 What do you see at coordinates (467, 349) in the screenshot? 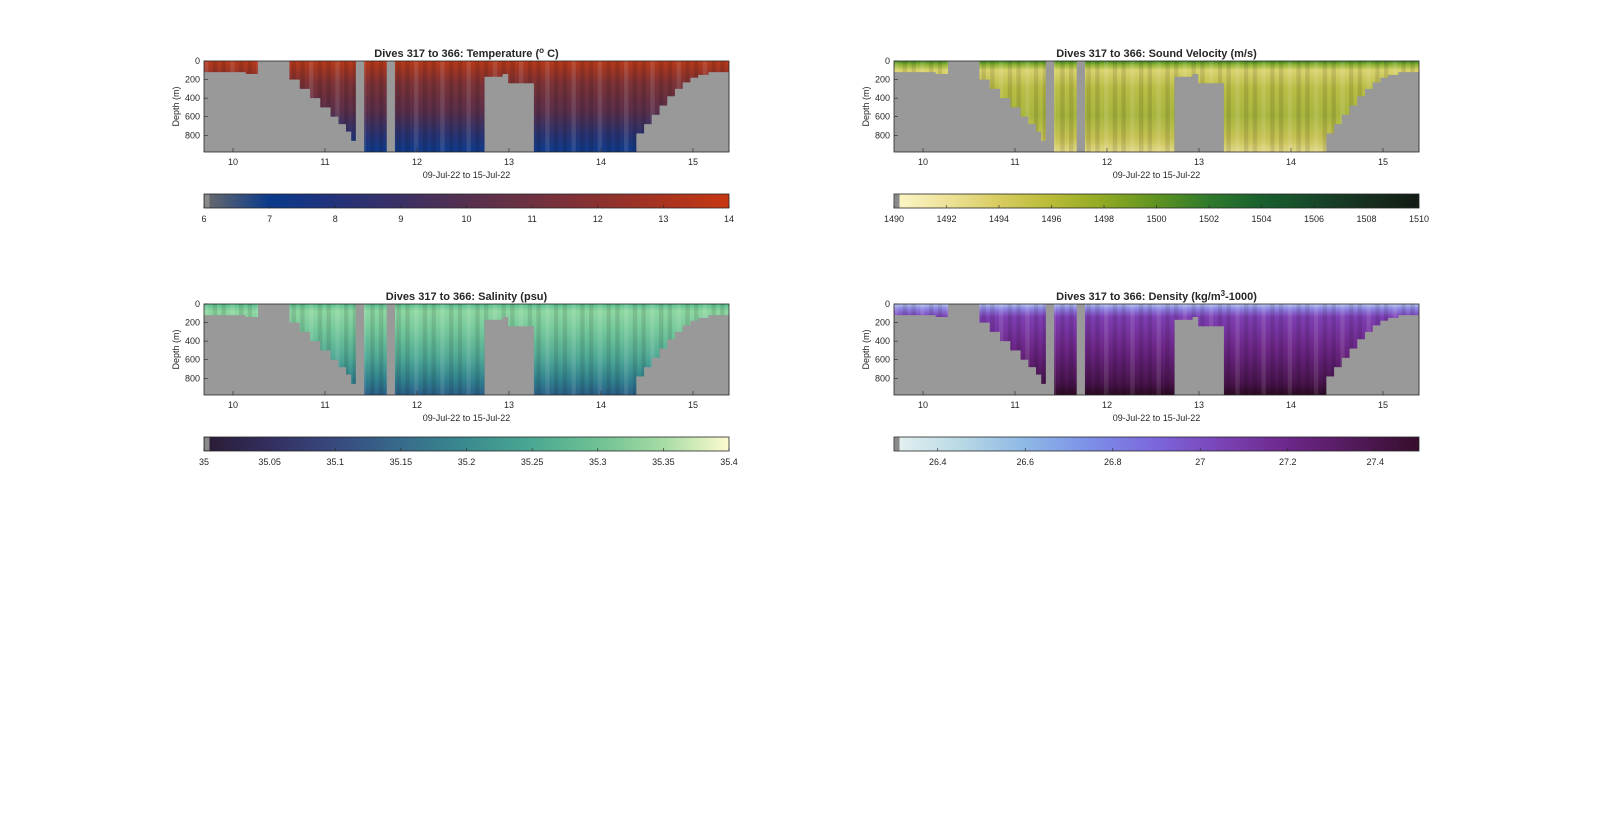
I see `no-data-mask` at bounding box center [467, 349].